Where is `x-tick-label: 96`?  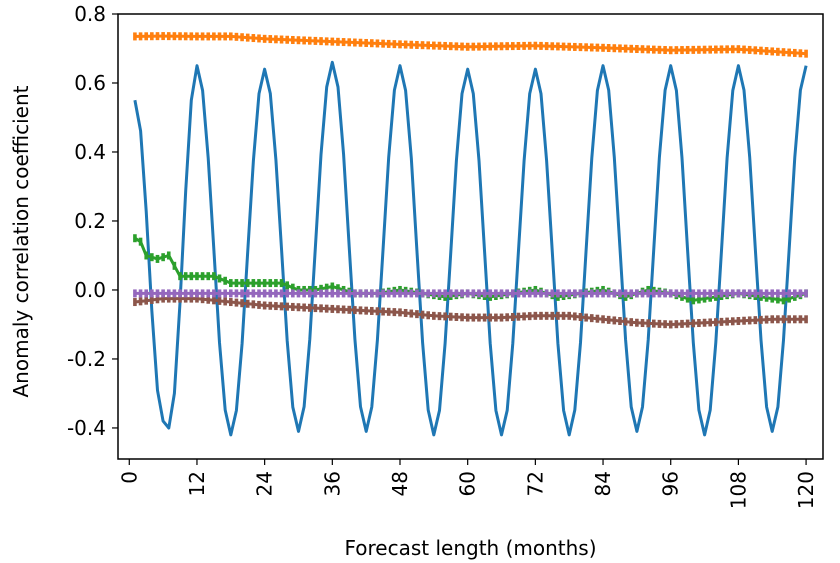 x-tick-label: 96 is located at coordinates (671, 483).